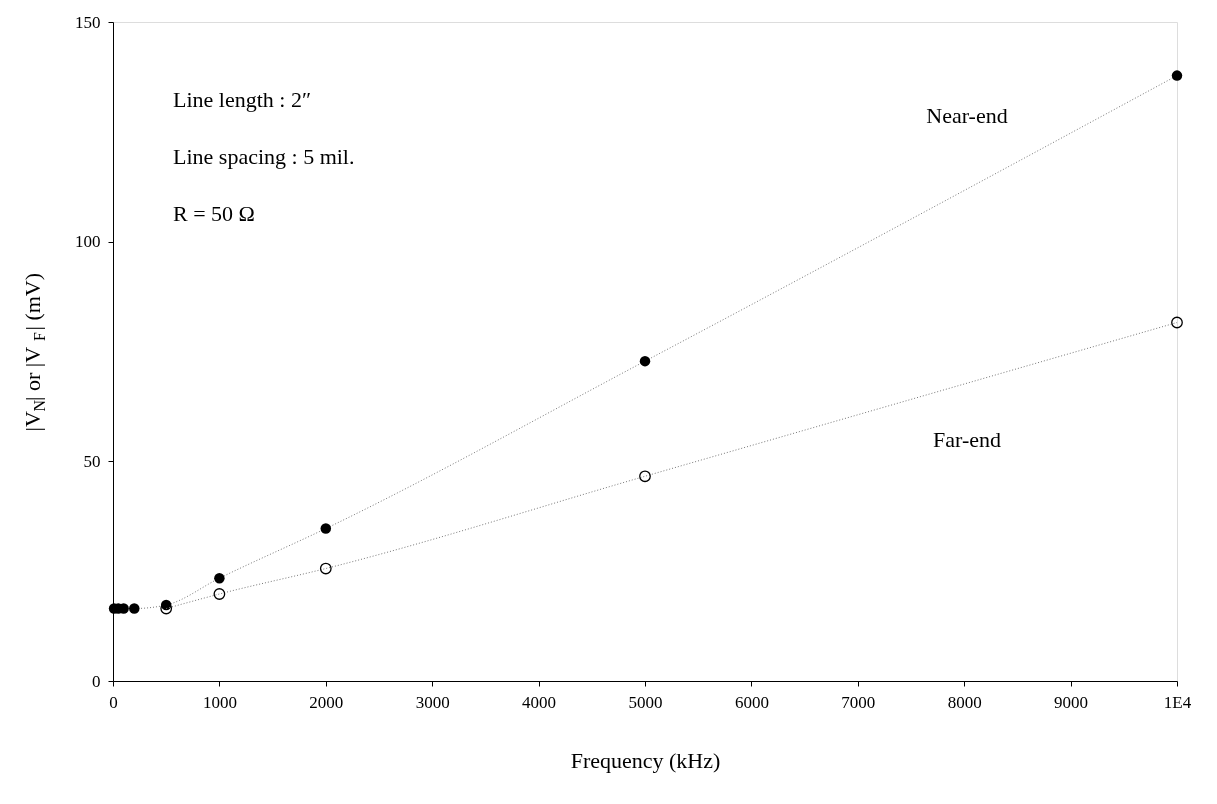 This screenshot has height=804, width=1217. Describe the element at coordinates (751, 702) in the screenshot. I see `x-tick-label: 6000` at that location.